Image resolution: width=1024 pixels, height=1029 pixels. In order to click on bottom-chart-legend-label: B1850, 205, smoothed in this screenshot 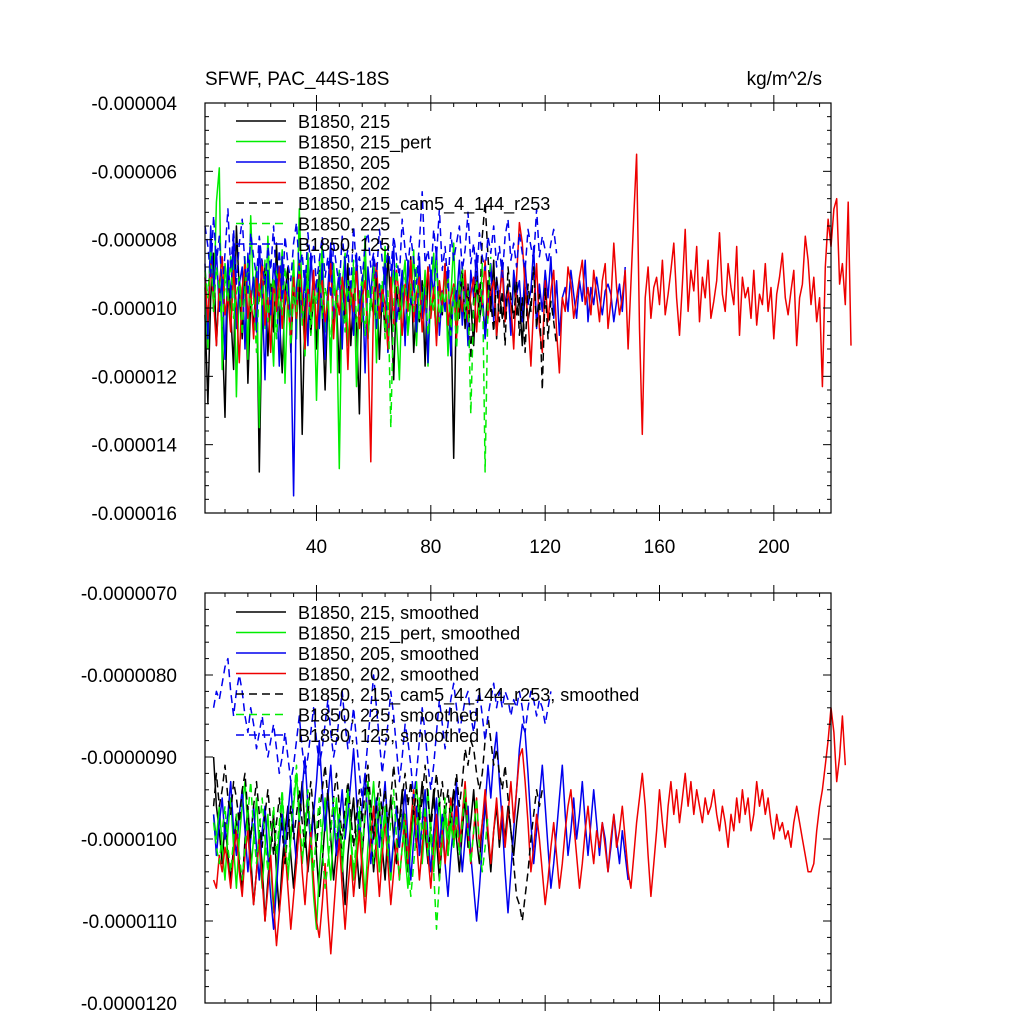, I will do `click(388, 654)`.